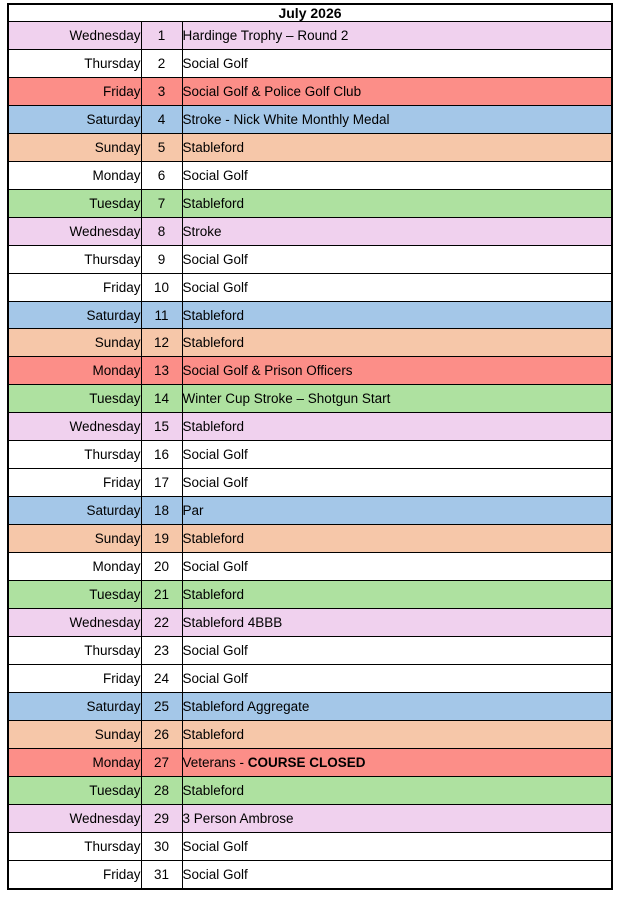 The image size is (618, 898). Describe the element at coordinates (161, 483) in the screenshot. I see `date-number-cell: 17` at that location.